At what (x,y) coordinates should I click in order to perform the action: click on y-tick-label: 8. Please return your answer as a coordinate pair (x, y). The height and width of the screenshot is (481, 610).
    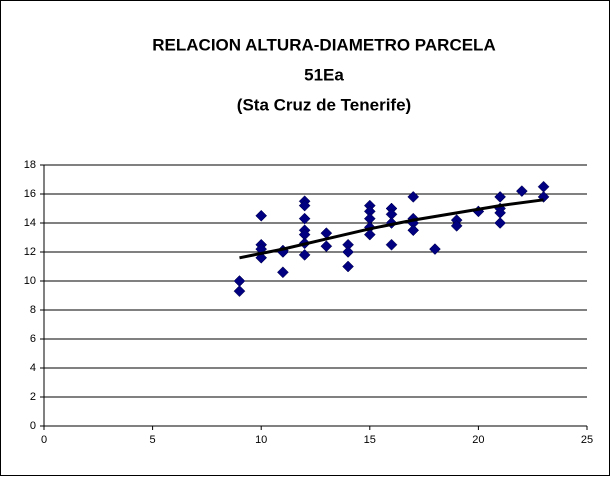
    Looking at the image, I should click on (33, 310).